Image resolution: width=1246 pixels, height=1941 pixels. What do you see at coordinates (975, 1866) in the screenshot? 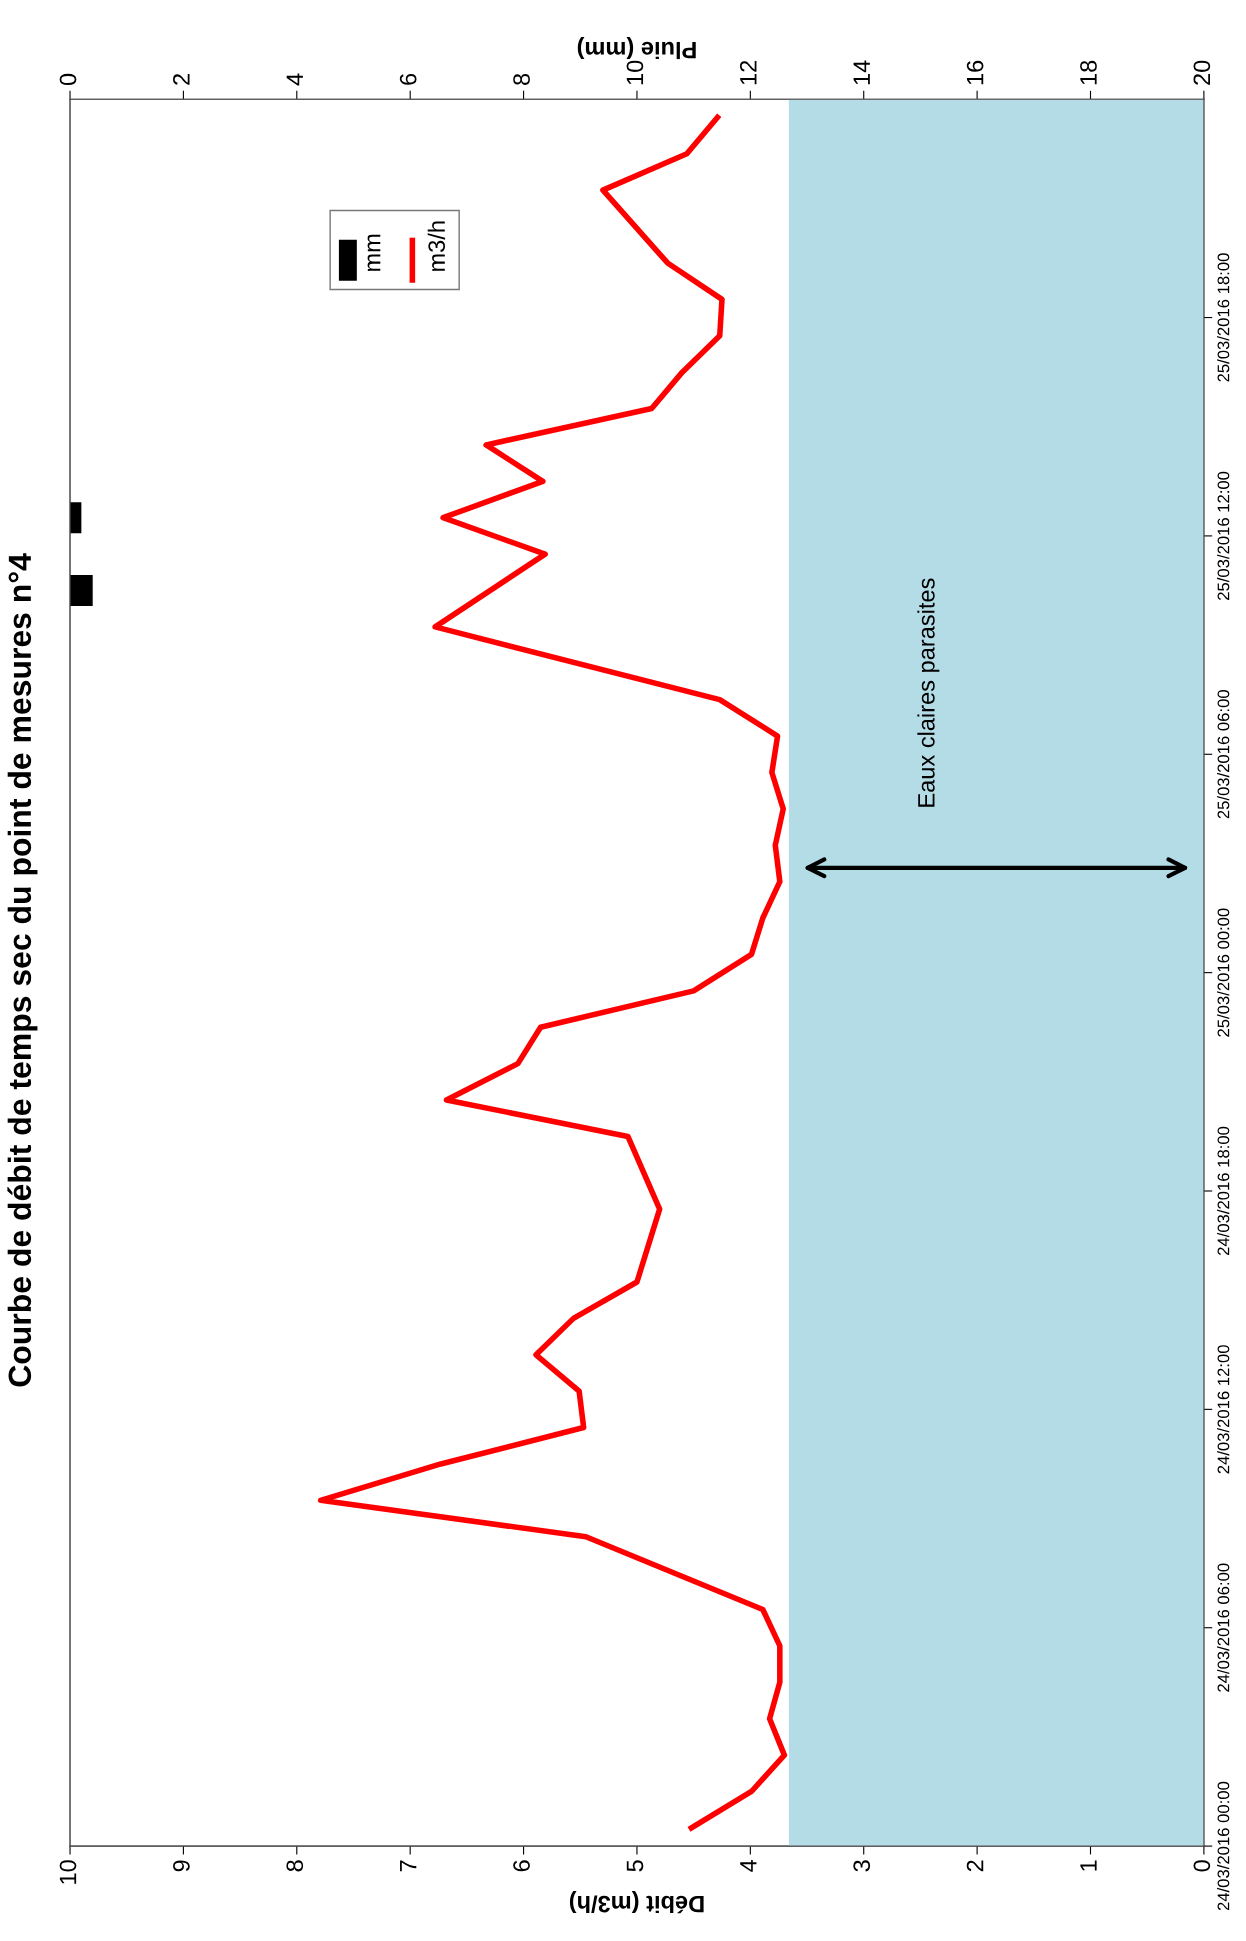
I see `x-tick-label: 2` at bounding box center [975, 1866].